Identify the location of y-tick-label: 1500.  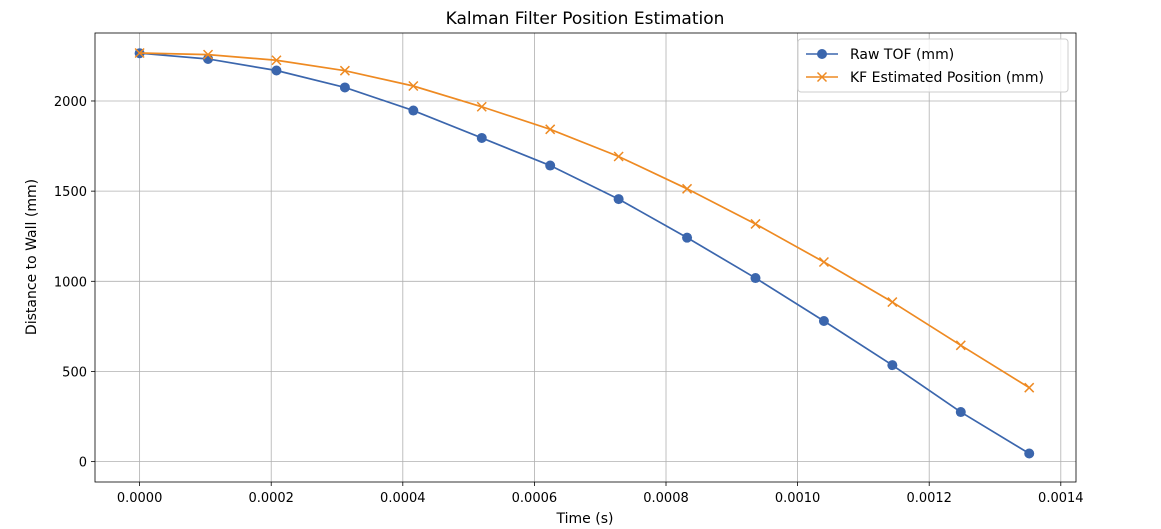
(70, 192).